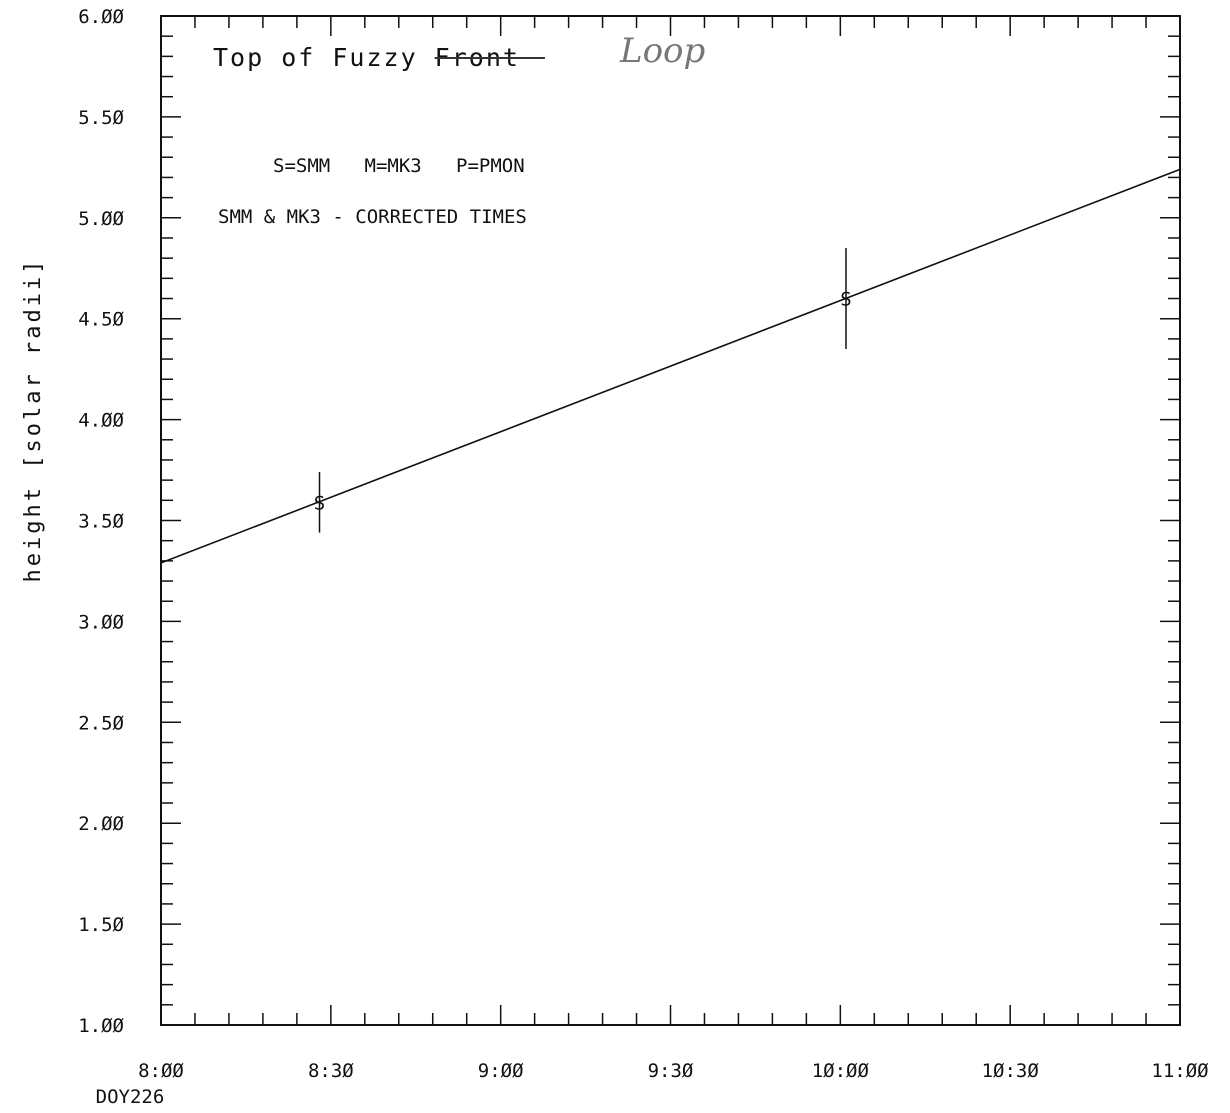  Describe the element at coordinates (841, 1071) in the screenshot. I see `x-tick-label: 1Ø:ØØ` at that location.